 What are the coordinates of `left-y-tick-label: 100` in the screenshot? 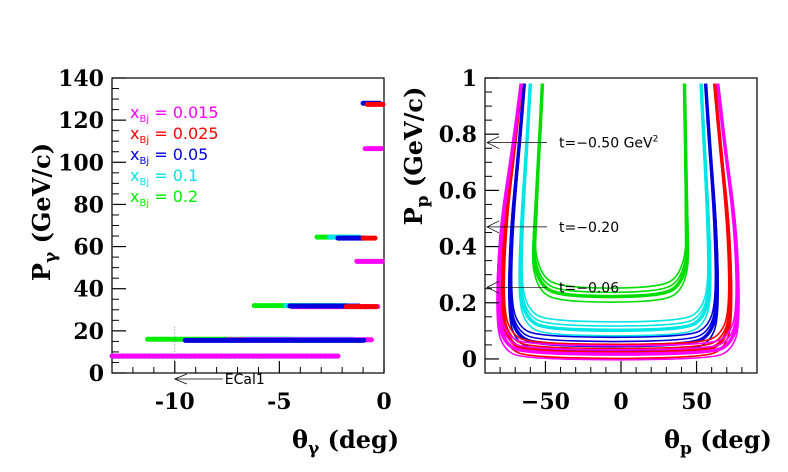 It's located at (81, 163).